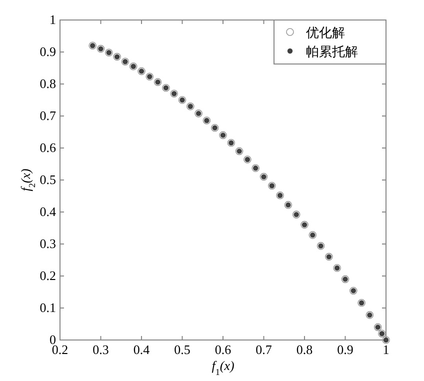 The image size is (424, 381). What do you see at coordinates (182, 349) in the screenshot?
I see `x-tick-label: 0.5` at bounding box center [182, 349].